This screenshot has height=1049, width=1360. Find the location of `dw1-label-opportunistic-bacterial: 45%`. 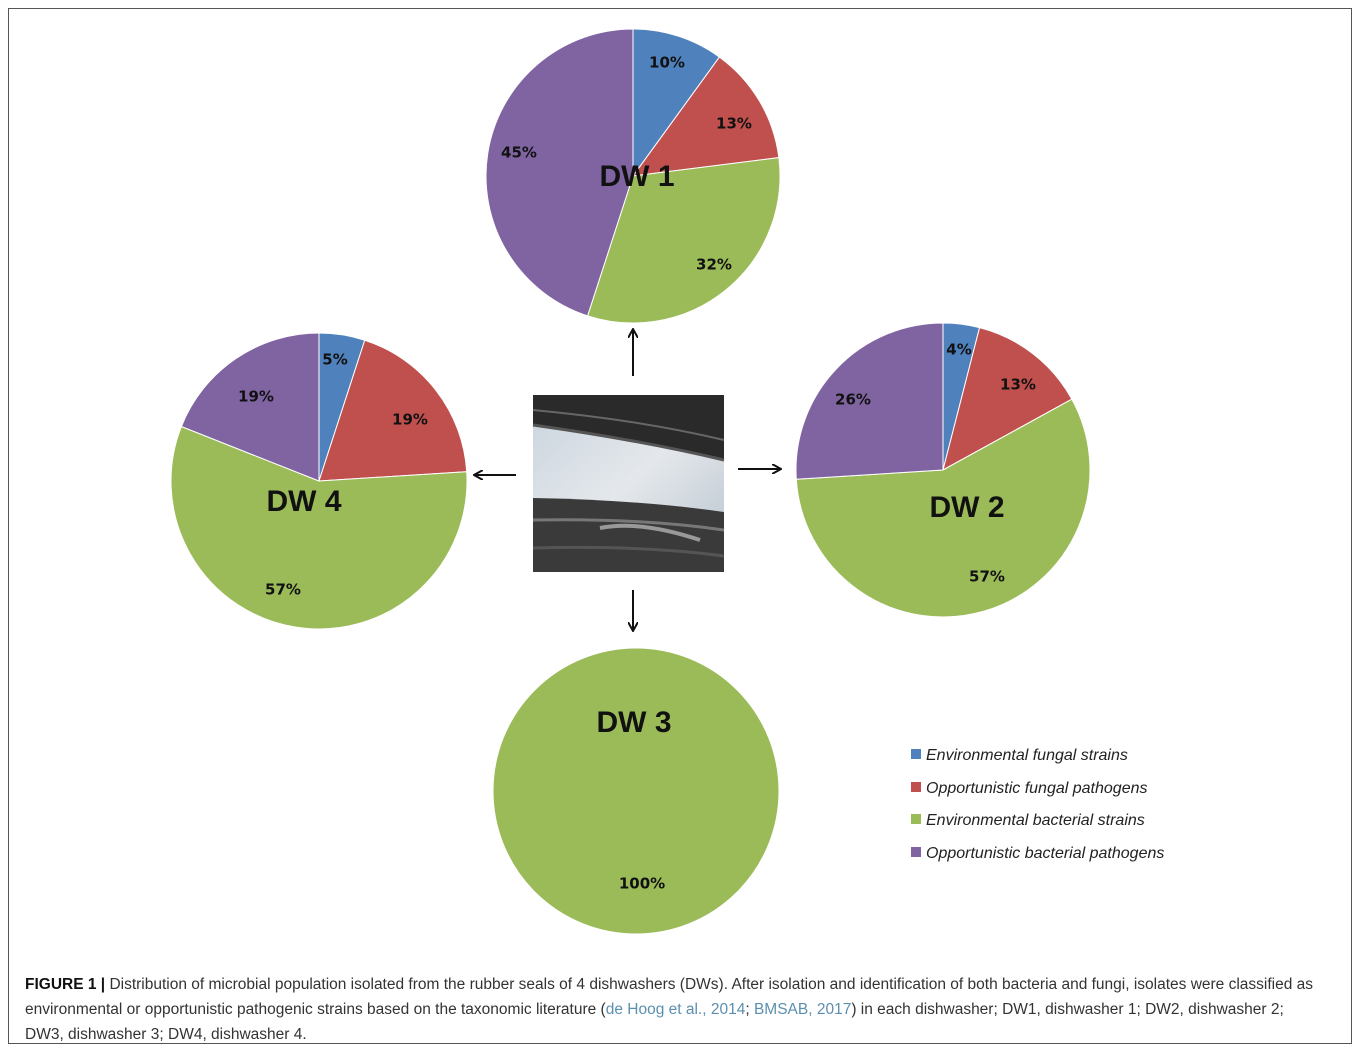

dw1-label-opportunistic-bacterial: 45% is located at coordinates (519, 153).